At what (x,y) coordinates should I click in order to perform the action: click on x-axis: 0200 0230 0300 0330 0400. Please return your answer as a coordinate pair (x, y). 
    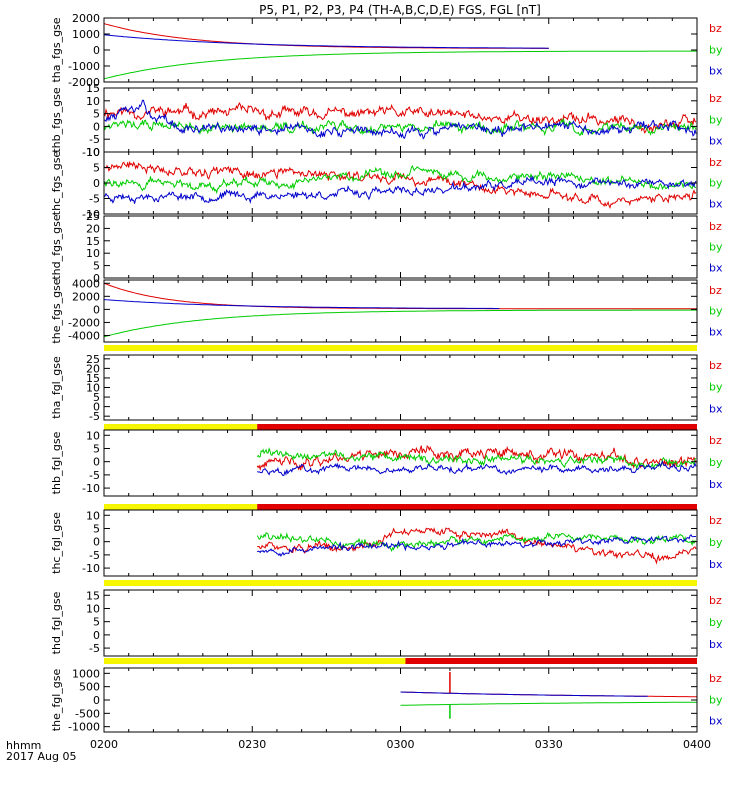
    Looking at the image, I should click on (400, 744).